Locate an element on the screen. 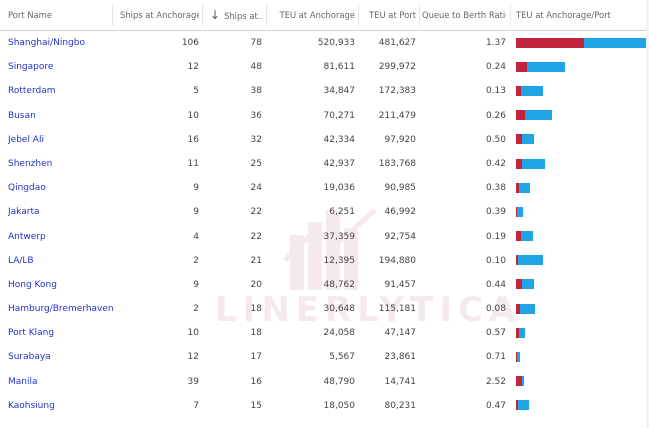 This screenshot has height=428, width=649. cell-teu-port: 80,231 is located at coordinates (400, 405).